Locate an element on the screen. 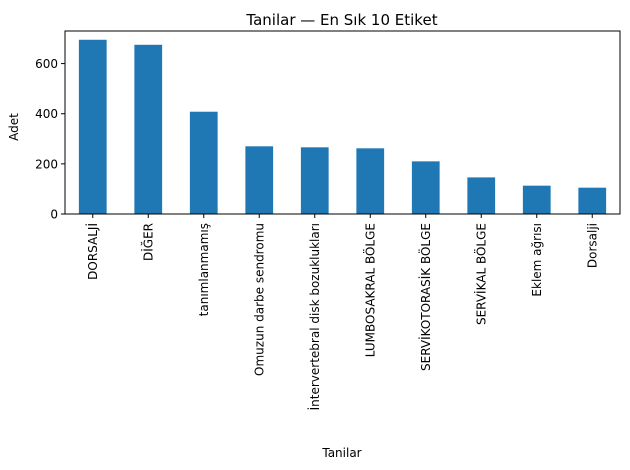  x-tick-label: tanımlanmamış is located at coordinates (204, 269).